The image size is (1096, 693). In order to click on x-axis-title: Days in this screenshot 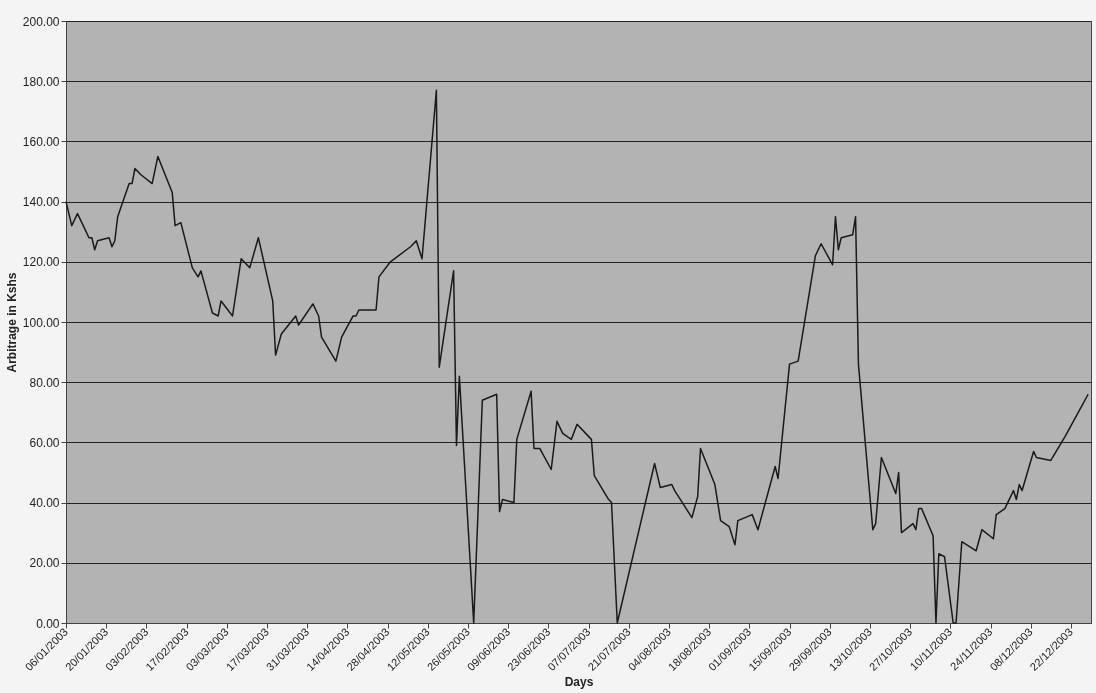, I will do `click(579, 681)`.